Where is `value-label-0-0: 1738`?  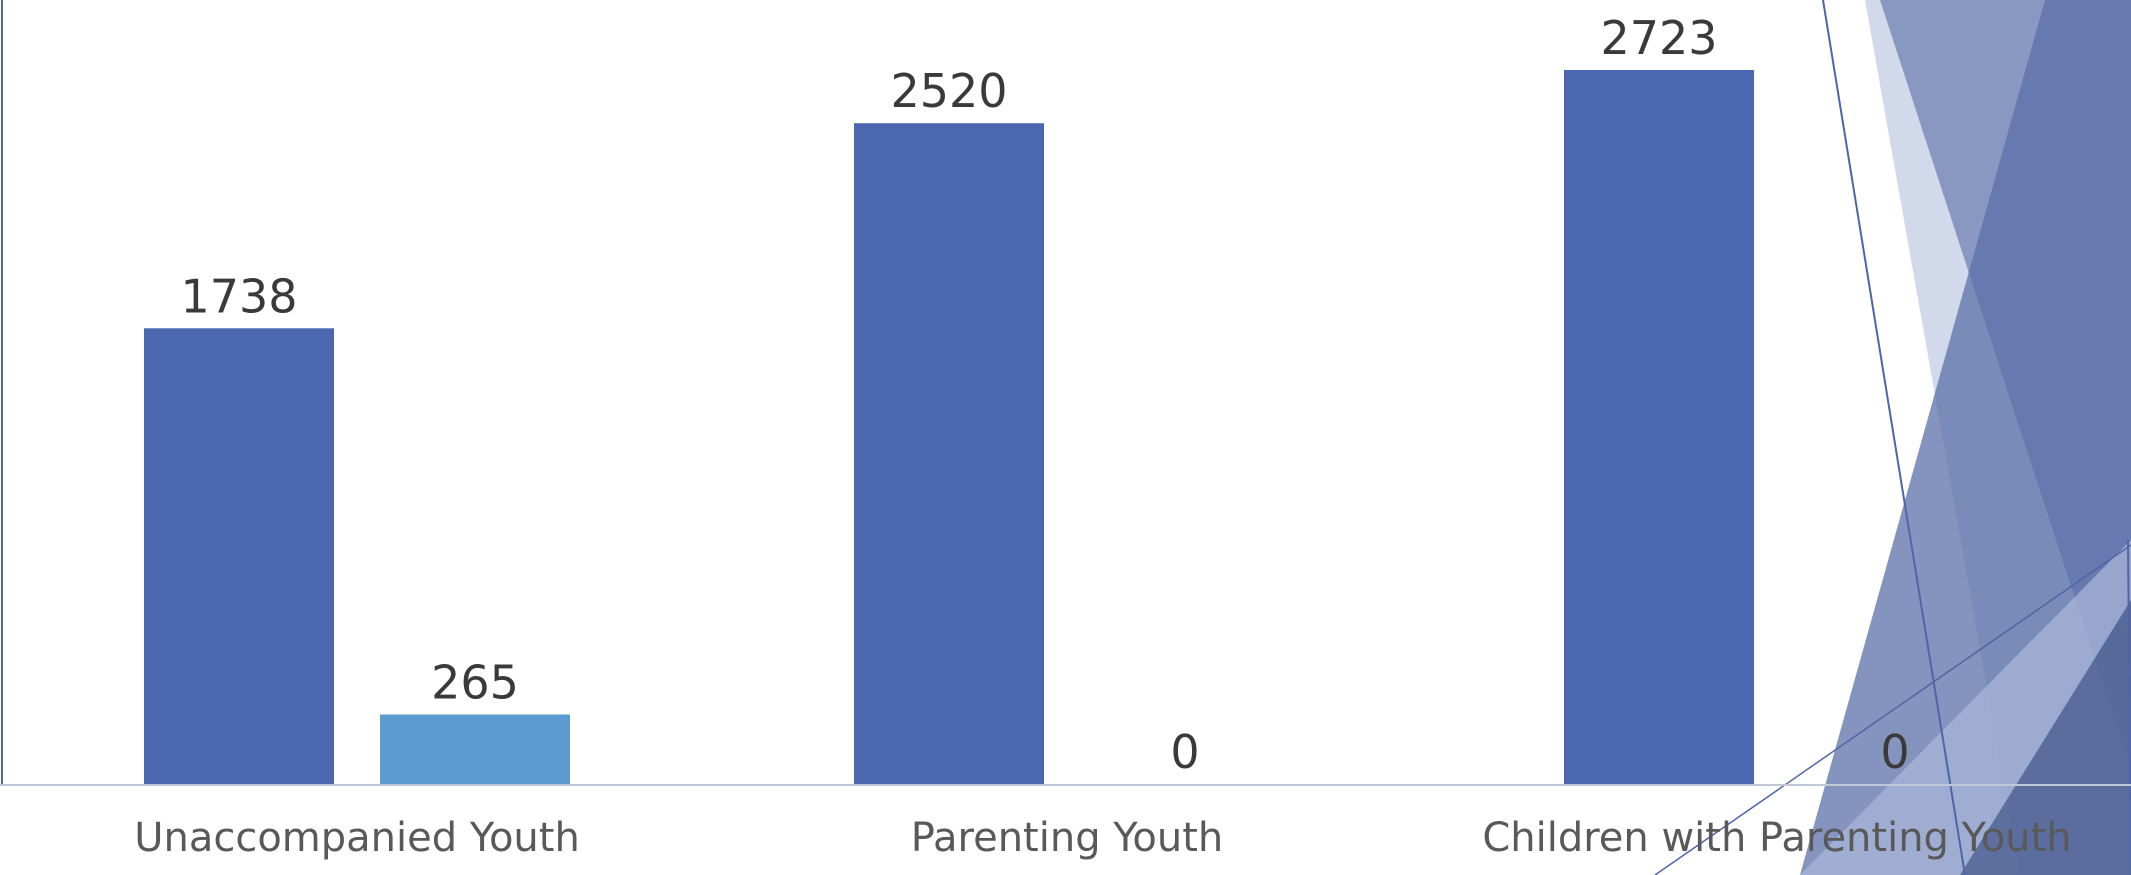
value-label-0-0: 1738 is located at coordinates (238, 296).